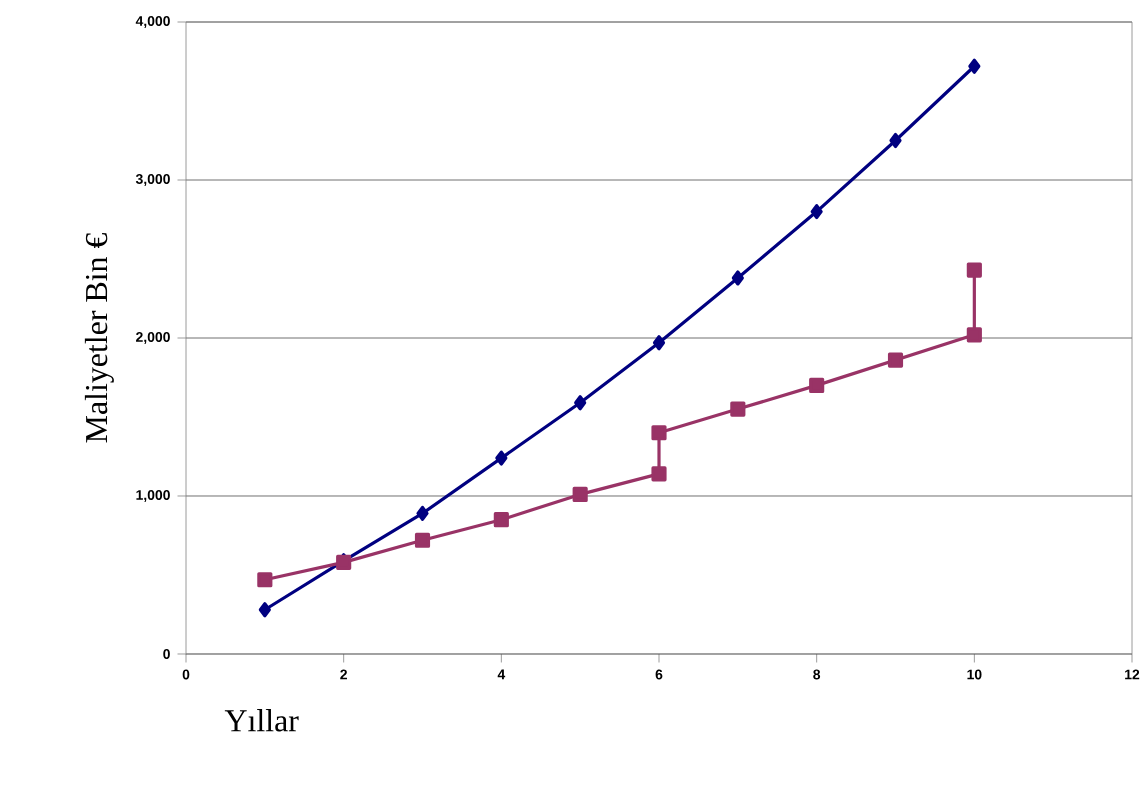 Image resolution: width=1146 pixels, height=806 pixels. Describe the element at coordinates (99, 338) in the screenshot. I see `y-axis-title: Maliyetler Bin €` at that location.